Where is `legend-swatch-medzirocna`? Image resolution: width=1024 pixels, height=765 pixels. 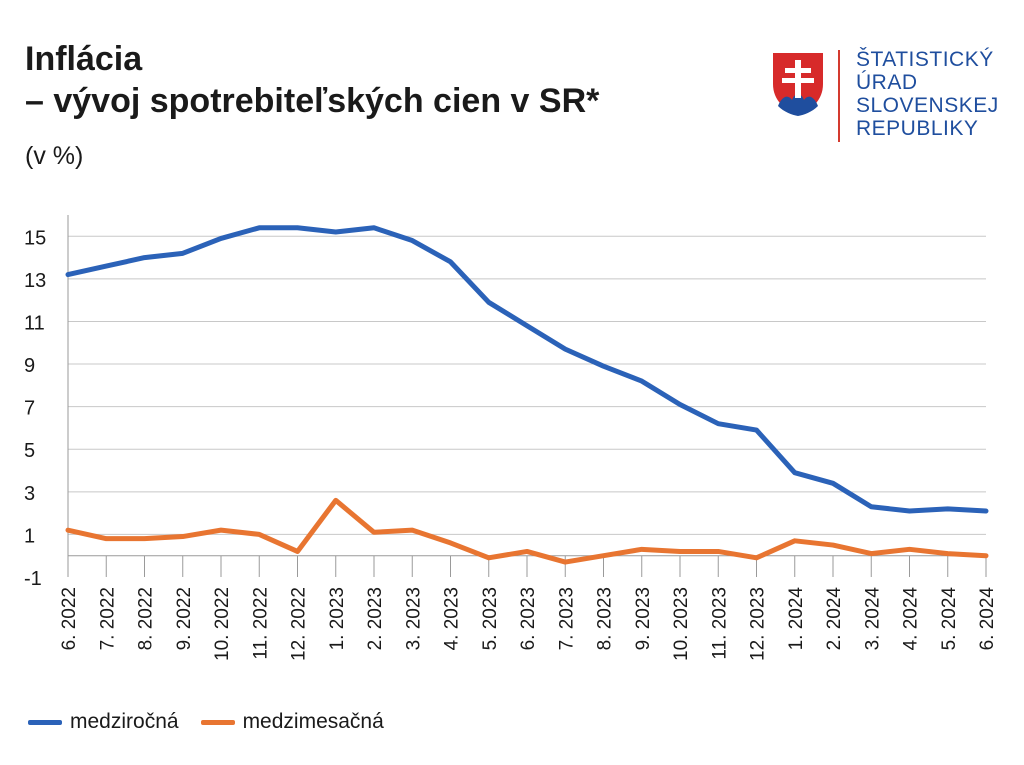 legend-swatch-medzirocna is located at coordinates (45, 722).